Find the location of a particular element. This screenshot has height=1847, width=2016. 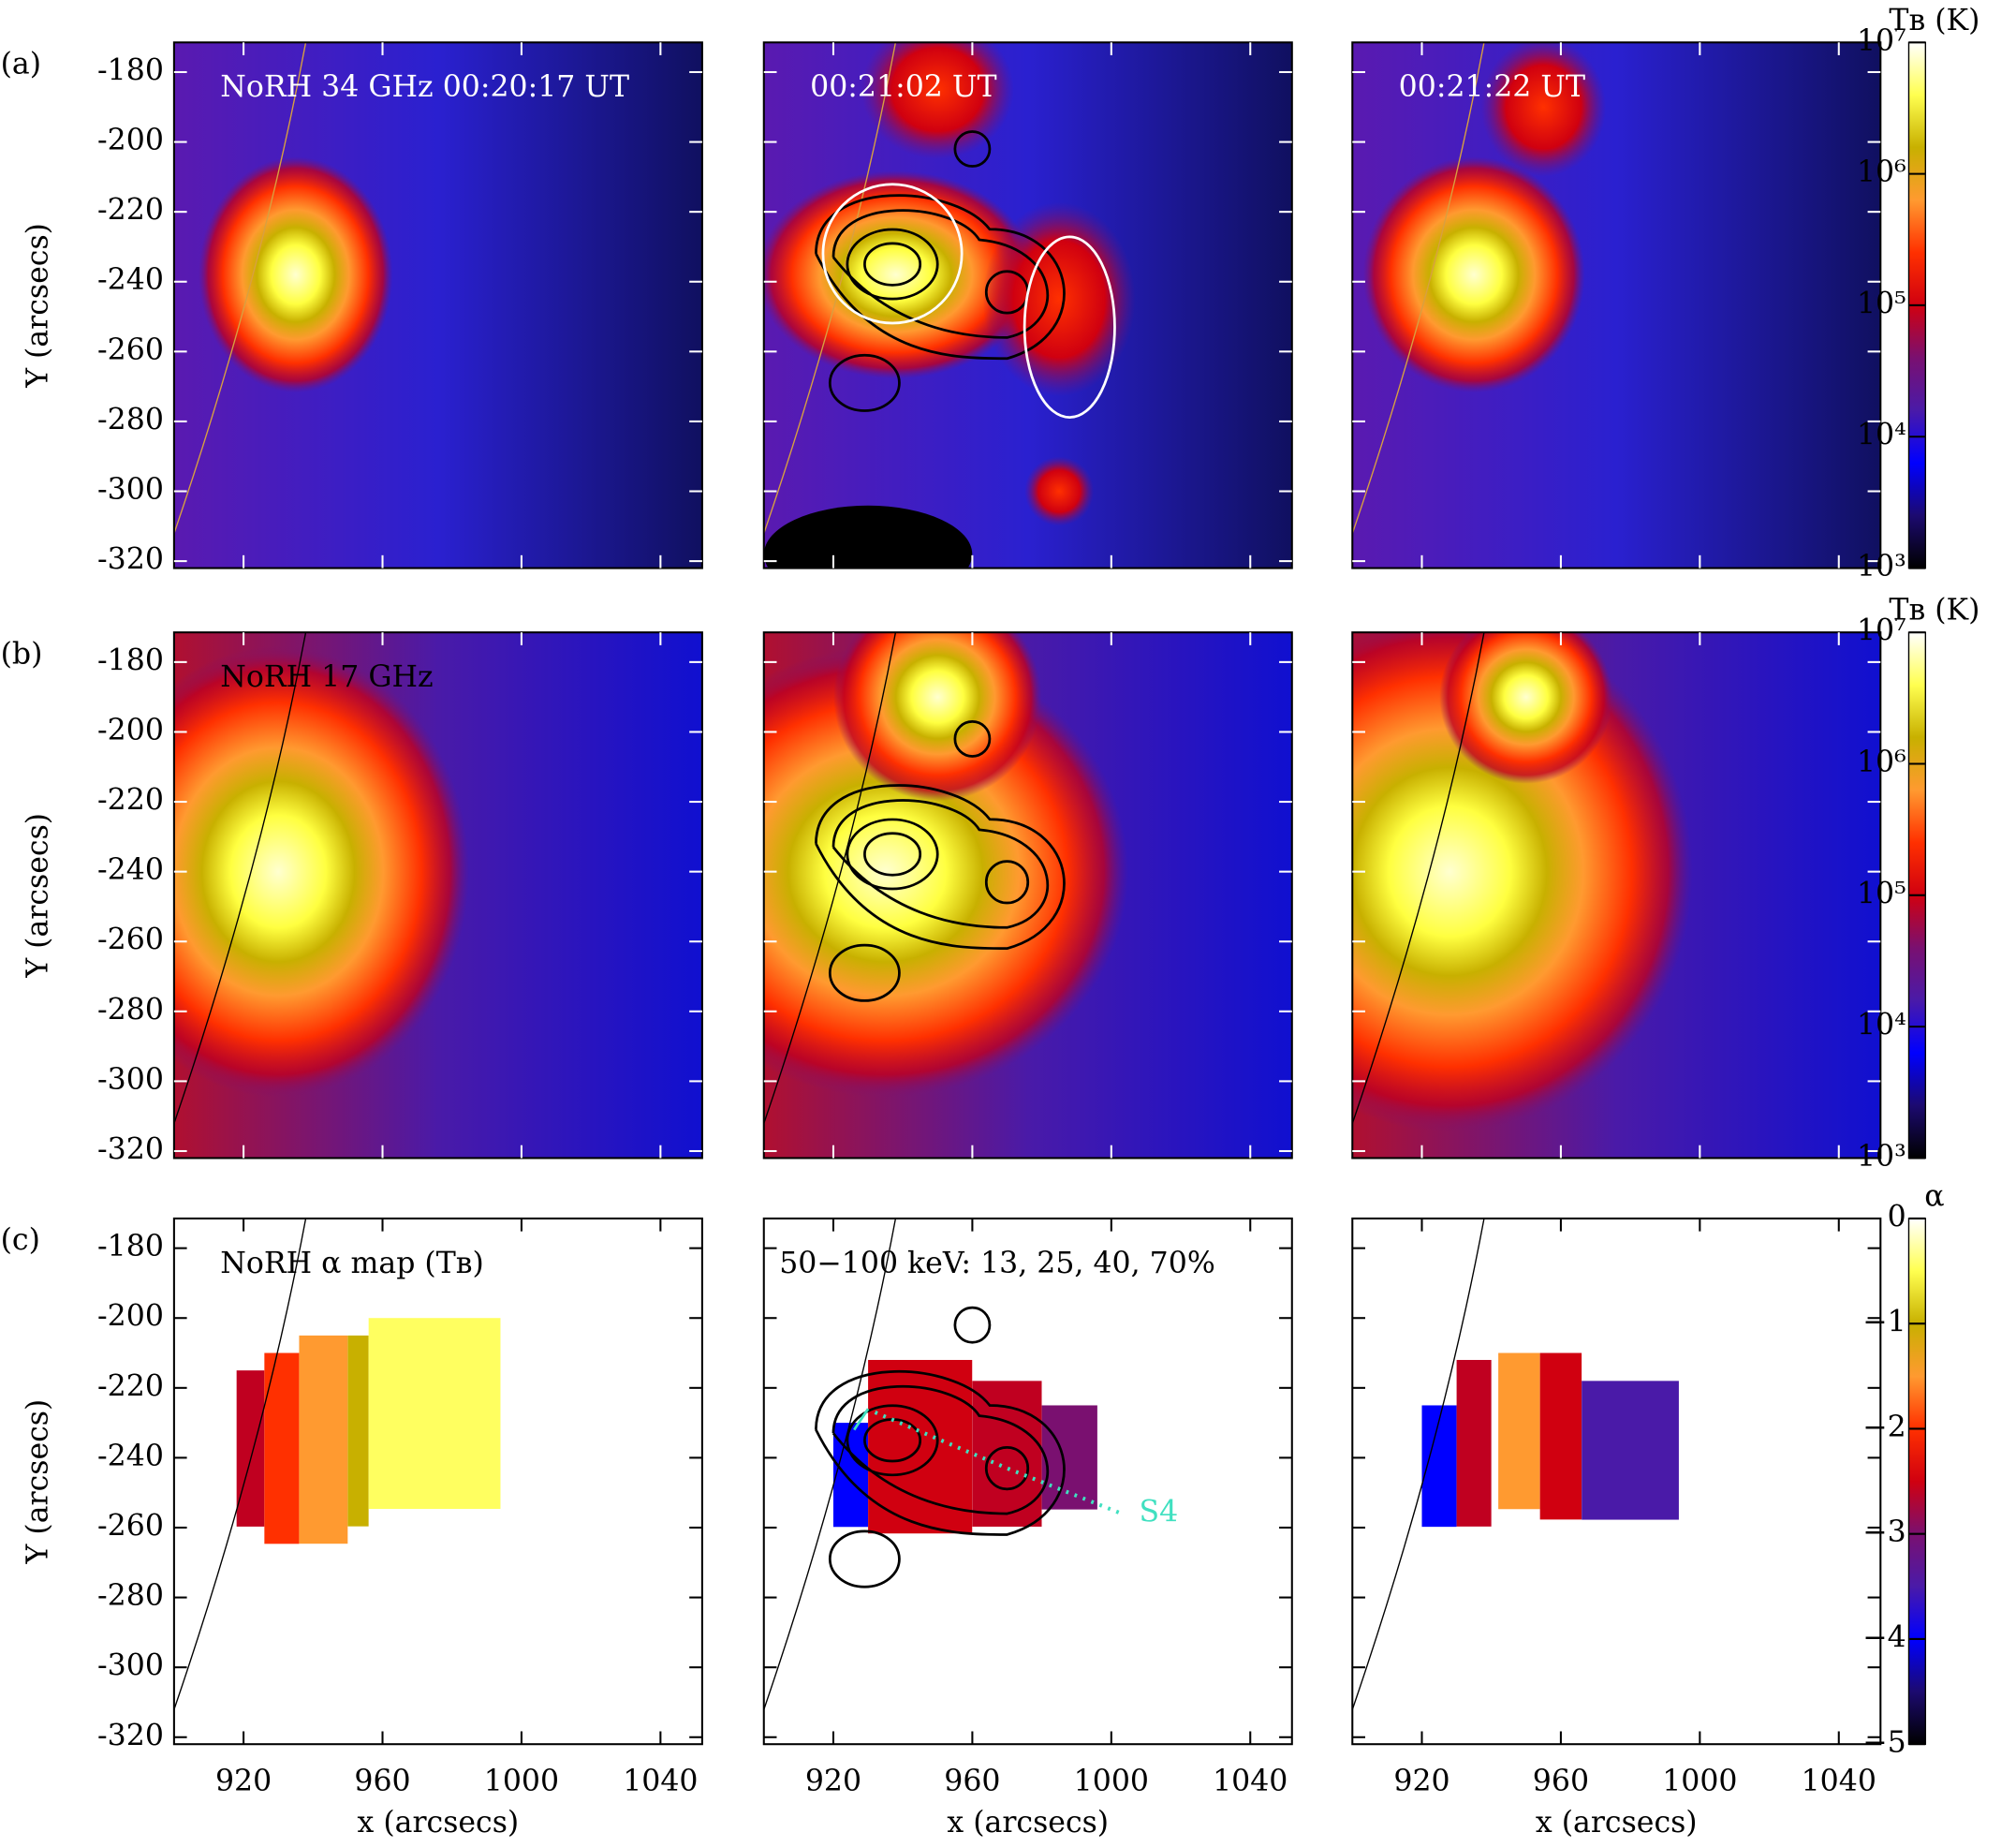

panel-annotation: 00:21:22 UT is located at coordinates (1492, 87).